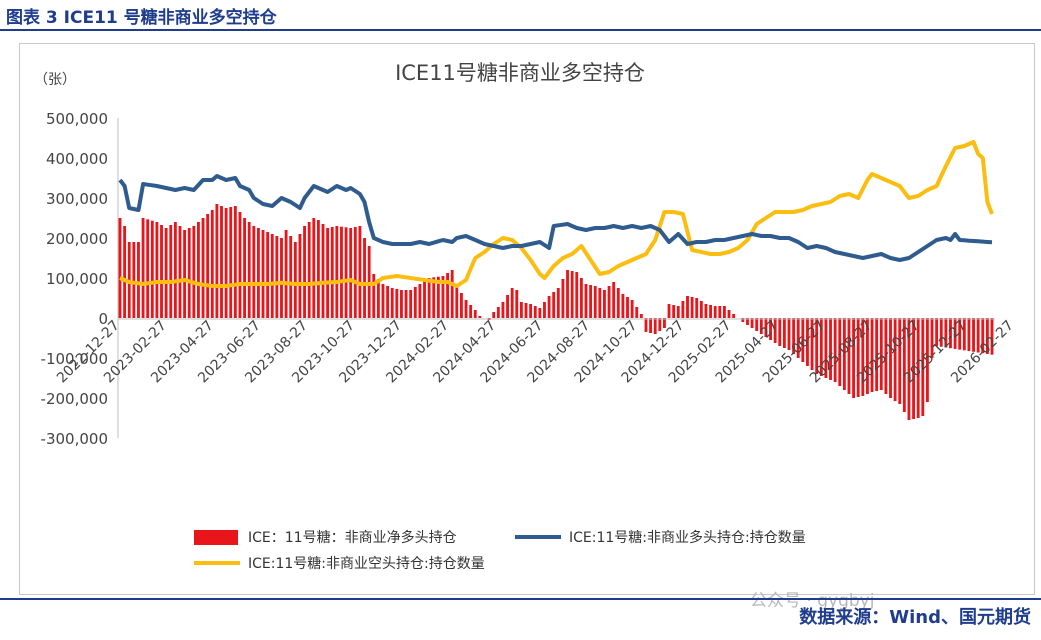 The image size is (1041, 640). What do you see at coordinates (366, 564) in the screenshot?
I see `legend-label: ICE:11号糖:非商业空头持仓:持仓数量` at bounding box center [366, 564].